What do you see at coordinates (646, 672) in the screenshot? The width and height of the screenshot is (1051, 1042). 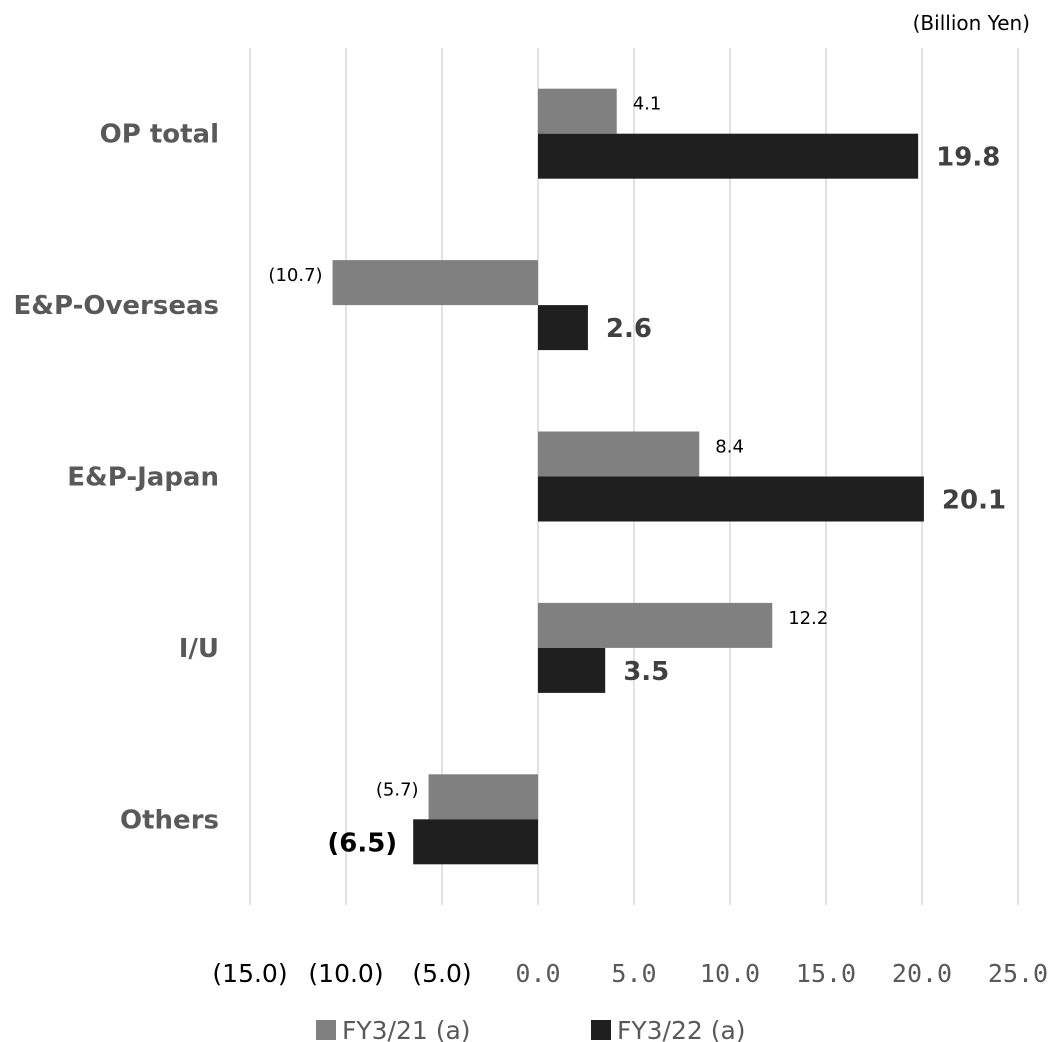 I see `data-label-fy3-22-i-u: 3.5` at bounding box center [646, 672].